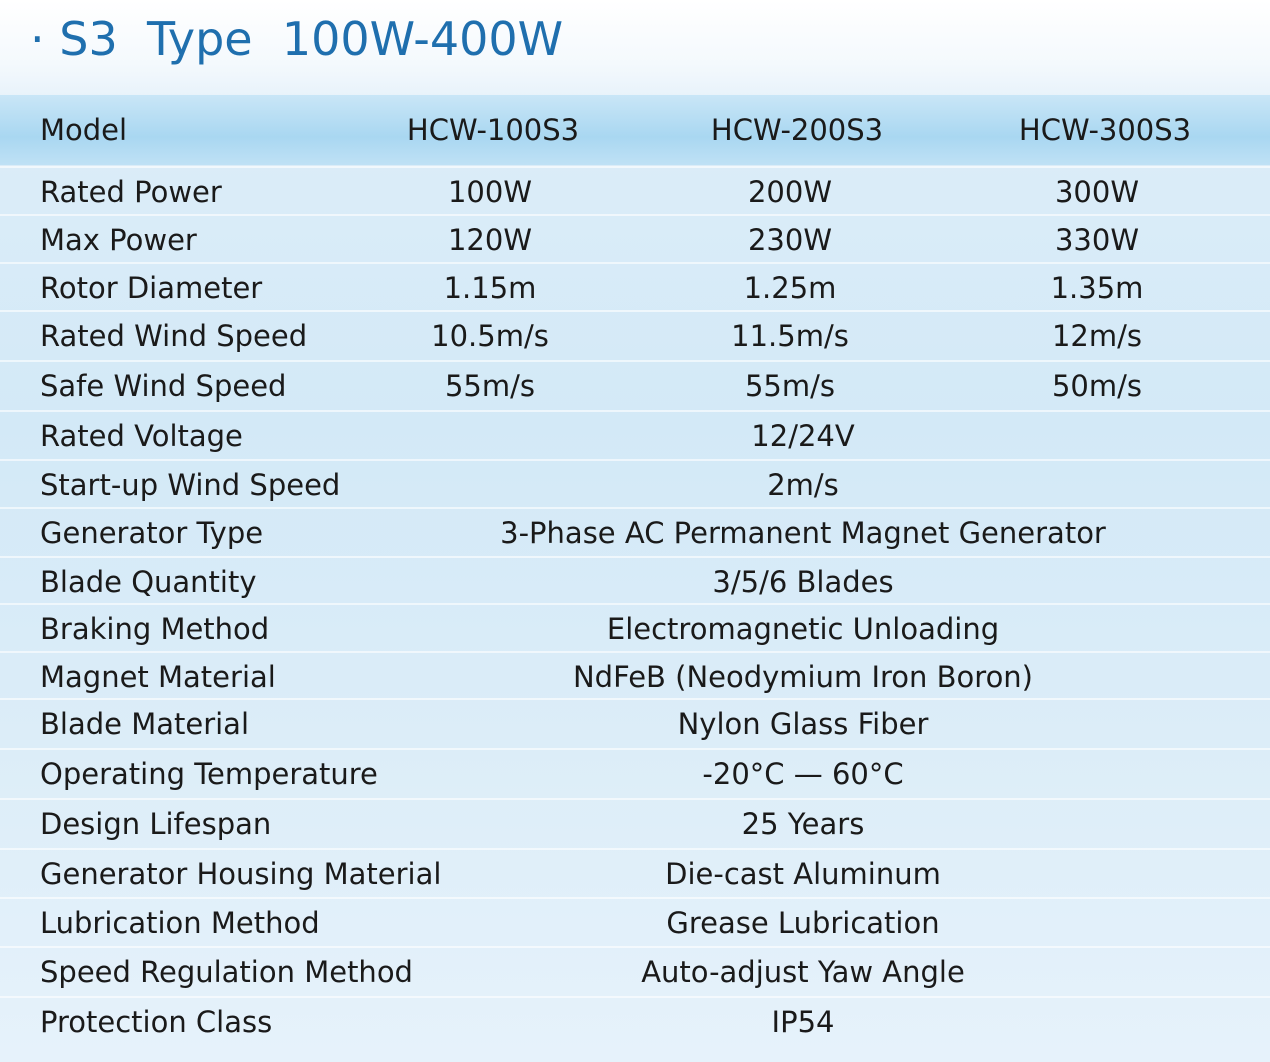 This screenshot has width=1270, height=1062. I want to click on row-label: Blade Quantity, so click(148, 582).